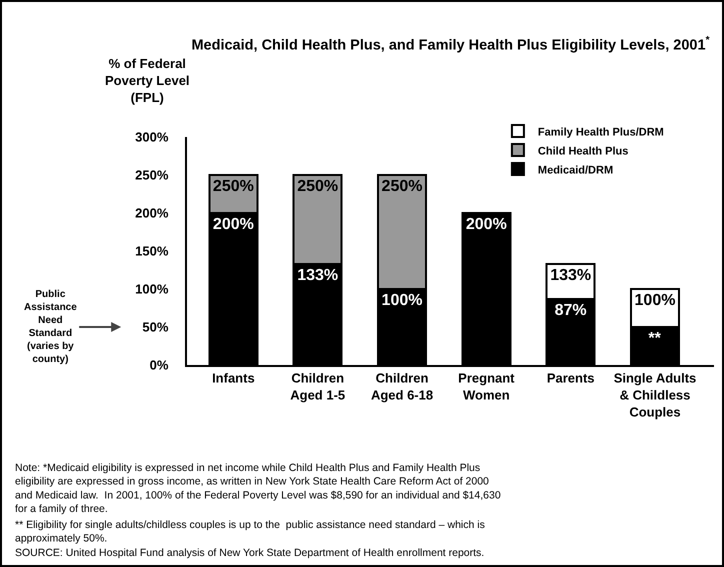 The image size is (724, 567). What do you see at coordinates (250, 532) in the screenshot?
I see `text: ** Eligibility for single adults/childless couples is up to the public assistance need standard – which is approximately 50%.` at bounding box center [250, 532].